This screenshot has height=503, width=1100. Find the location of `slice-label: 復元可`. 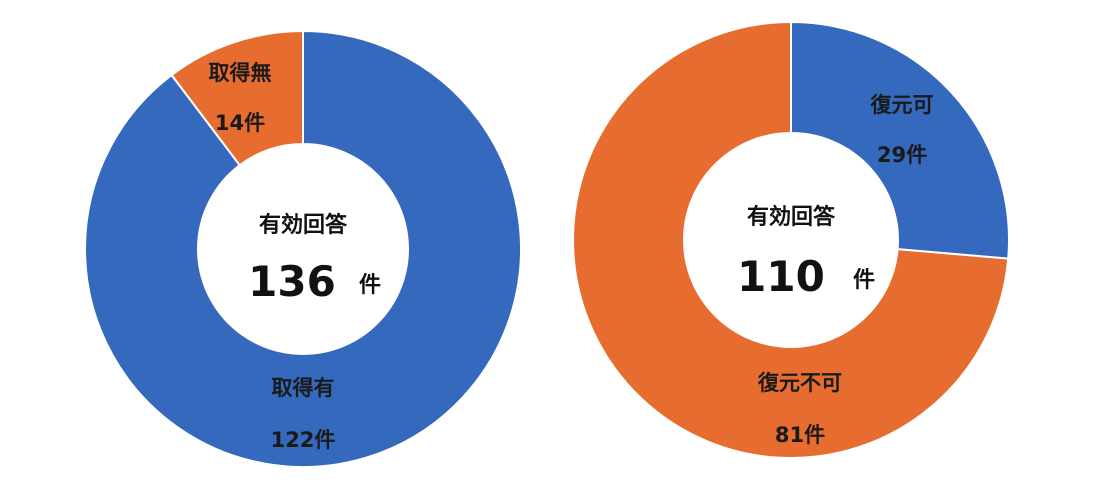

slice-label: 復元可 is located at coordinates (902, 105).